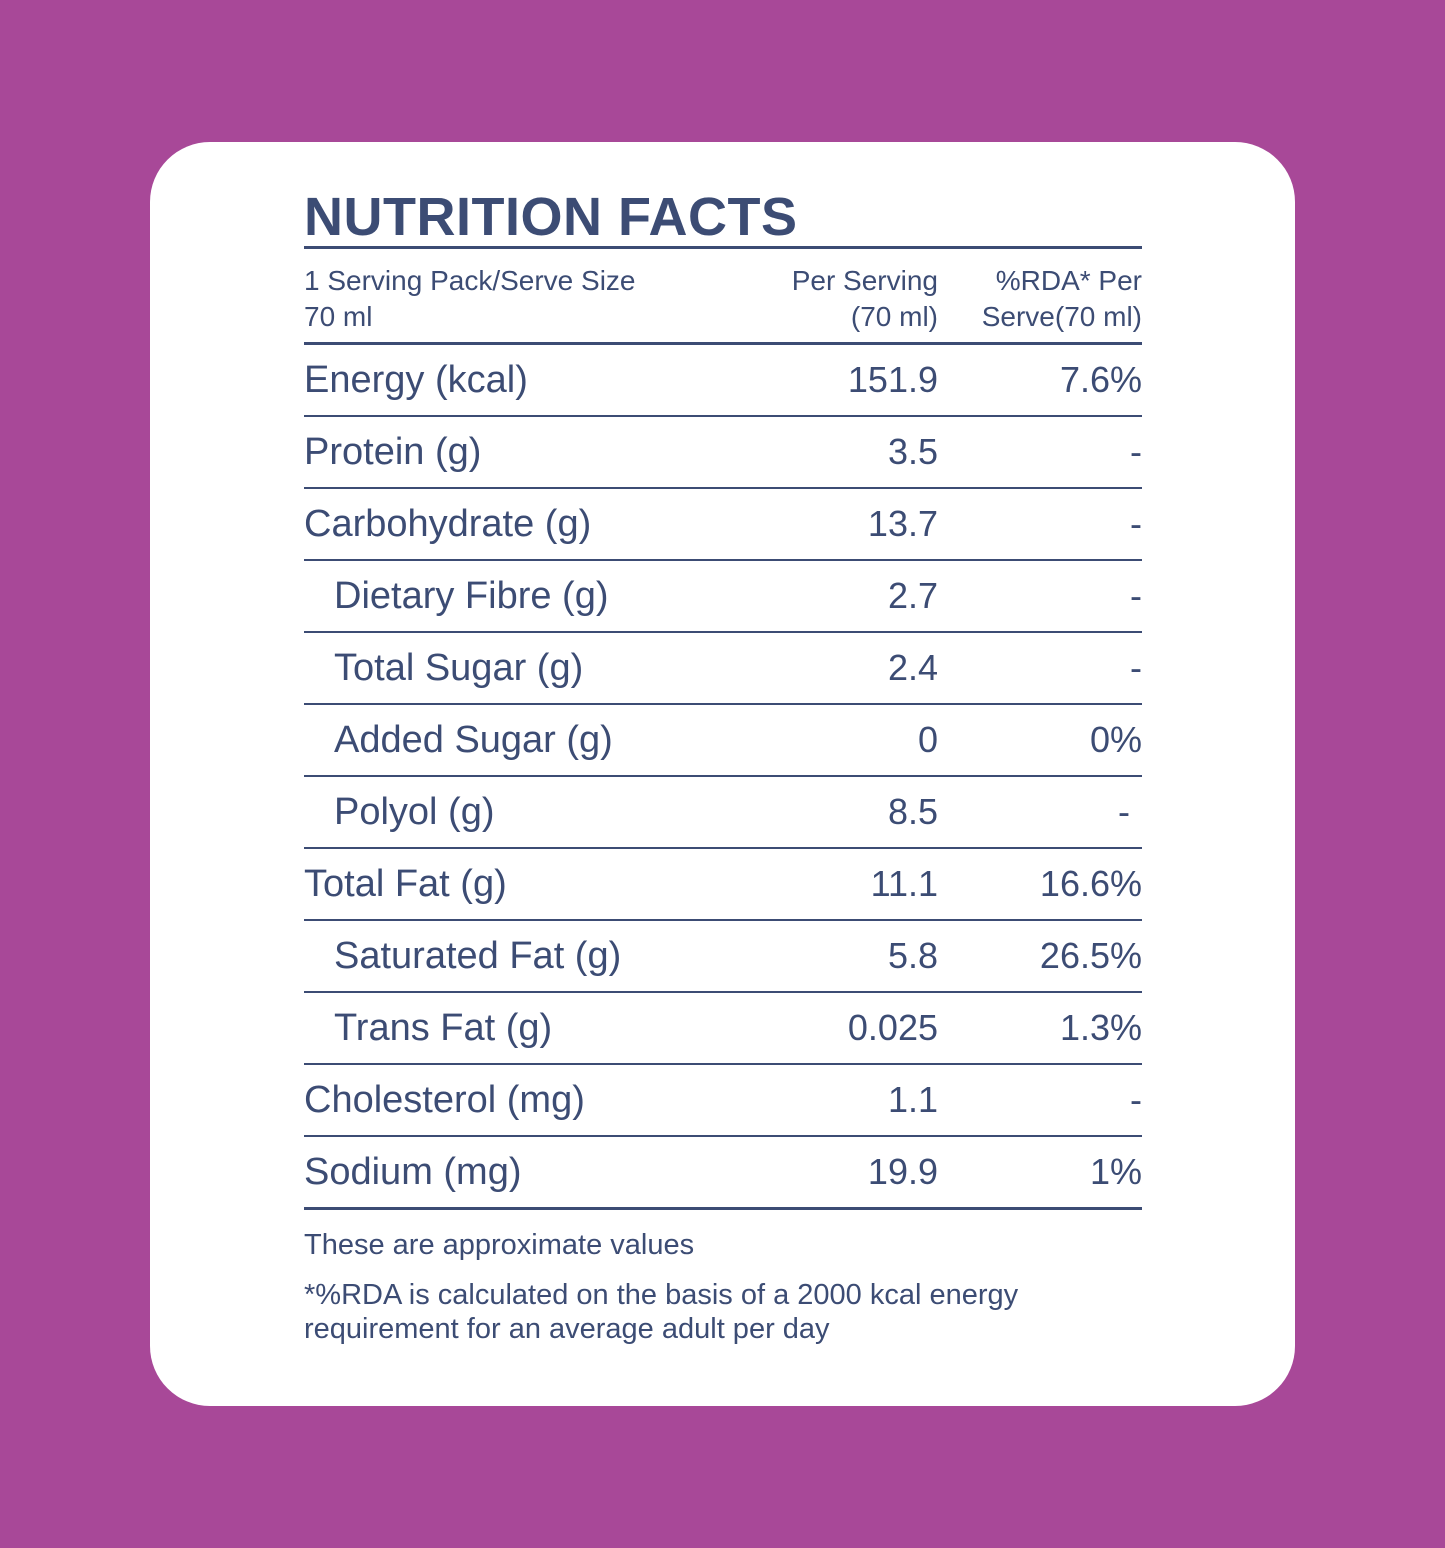  Describe the element at coordinates (414, 811) in the screenshot. I see `nutrient-name: Polyol (g)` at that location.